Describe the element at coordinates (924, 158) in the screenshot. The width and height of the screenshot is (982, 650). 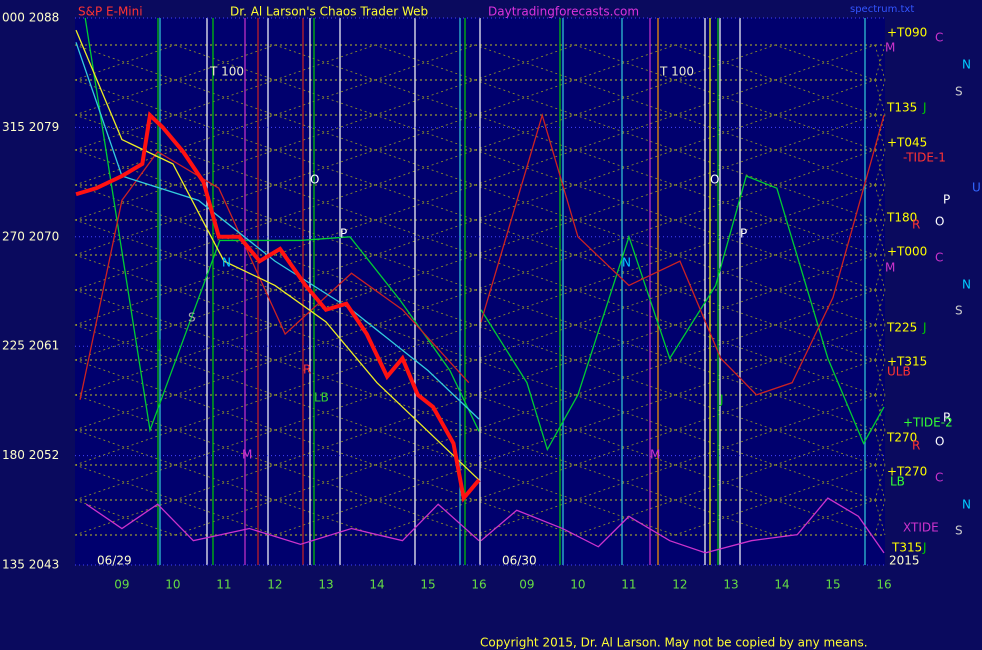
I see `annotation: -TIDE-1` at that location.